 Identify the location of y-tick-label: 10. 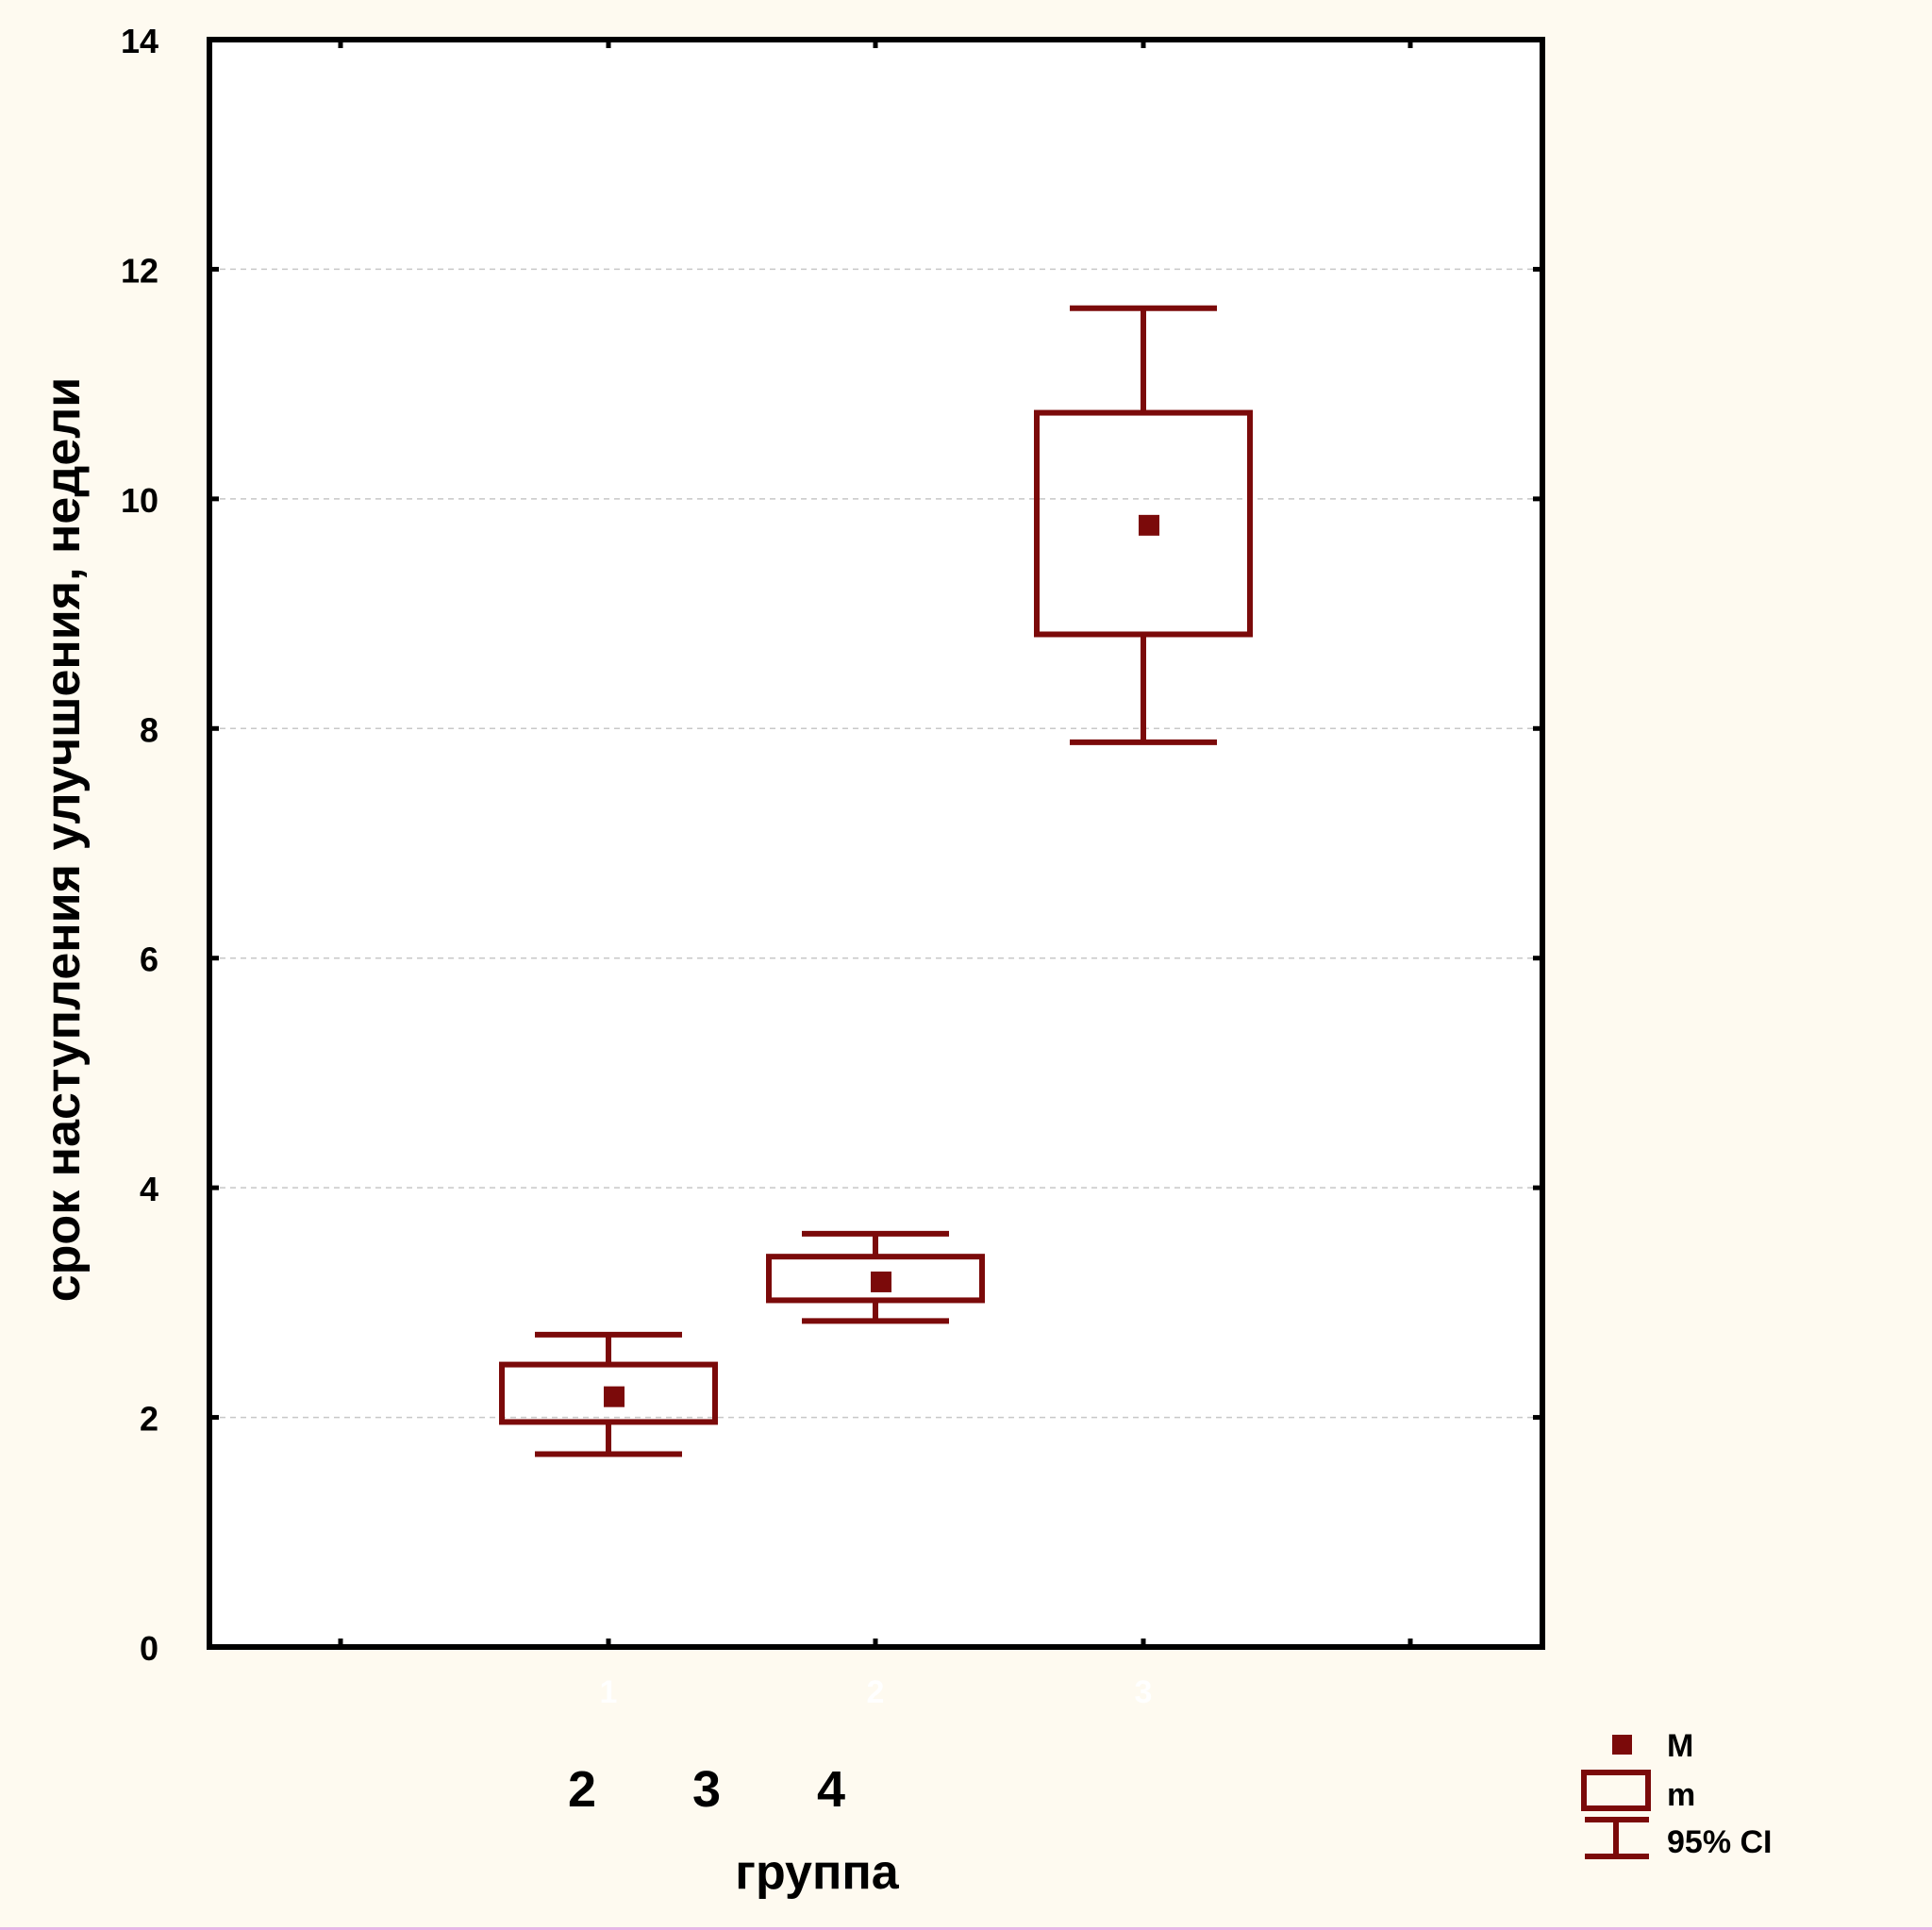
(140, 500).